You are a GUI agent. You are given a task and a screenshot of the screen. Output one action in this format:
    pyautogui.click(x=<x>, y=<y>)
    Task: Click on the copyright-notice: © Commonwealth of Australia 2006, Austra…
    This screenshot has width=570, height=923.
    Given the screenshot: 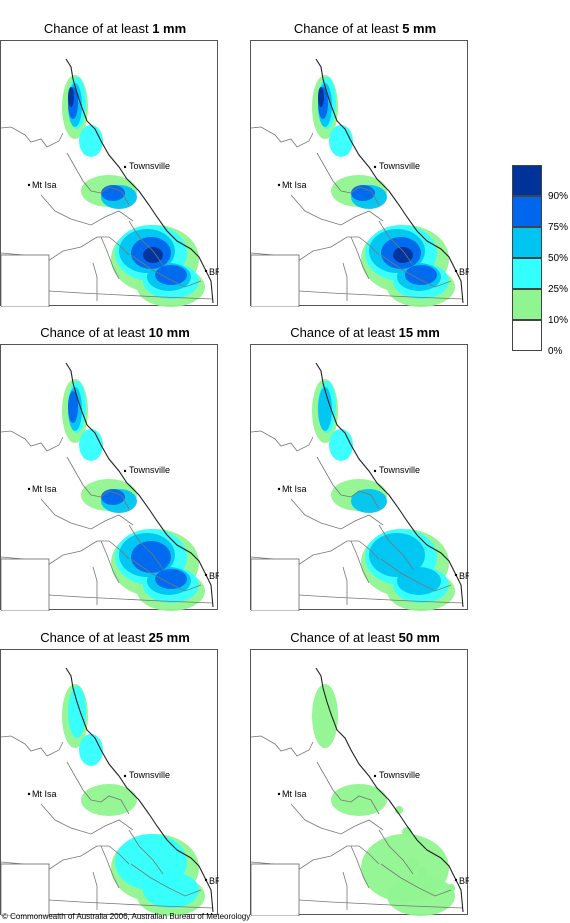 What is the action you would take?
    pyautogui.click(x=126, y=916)
    